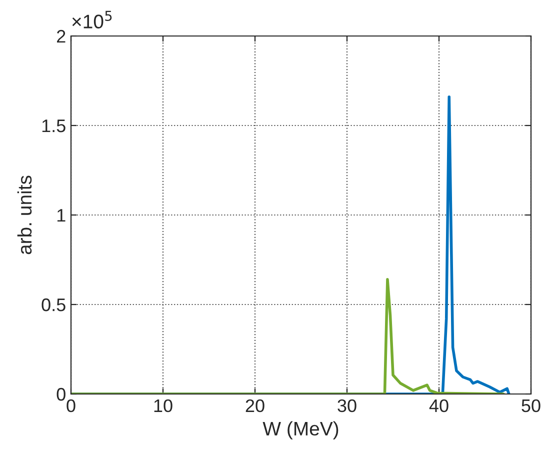 The image size is (549, 460). I want to click on y-tick-label: 1.5, so click(54, 126).